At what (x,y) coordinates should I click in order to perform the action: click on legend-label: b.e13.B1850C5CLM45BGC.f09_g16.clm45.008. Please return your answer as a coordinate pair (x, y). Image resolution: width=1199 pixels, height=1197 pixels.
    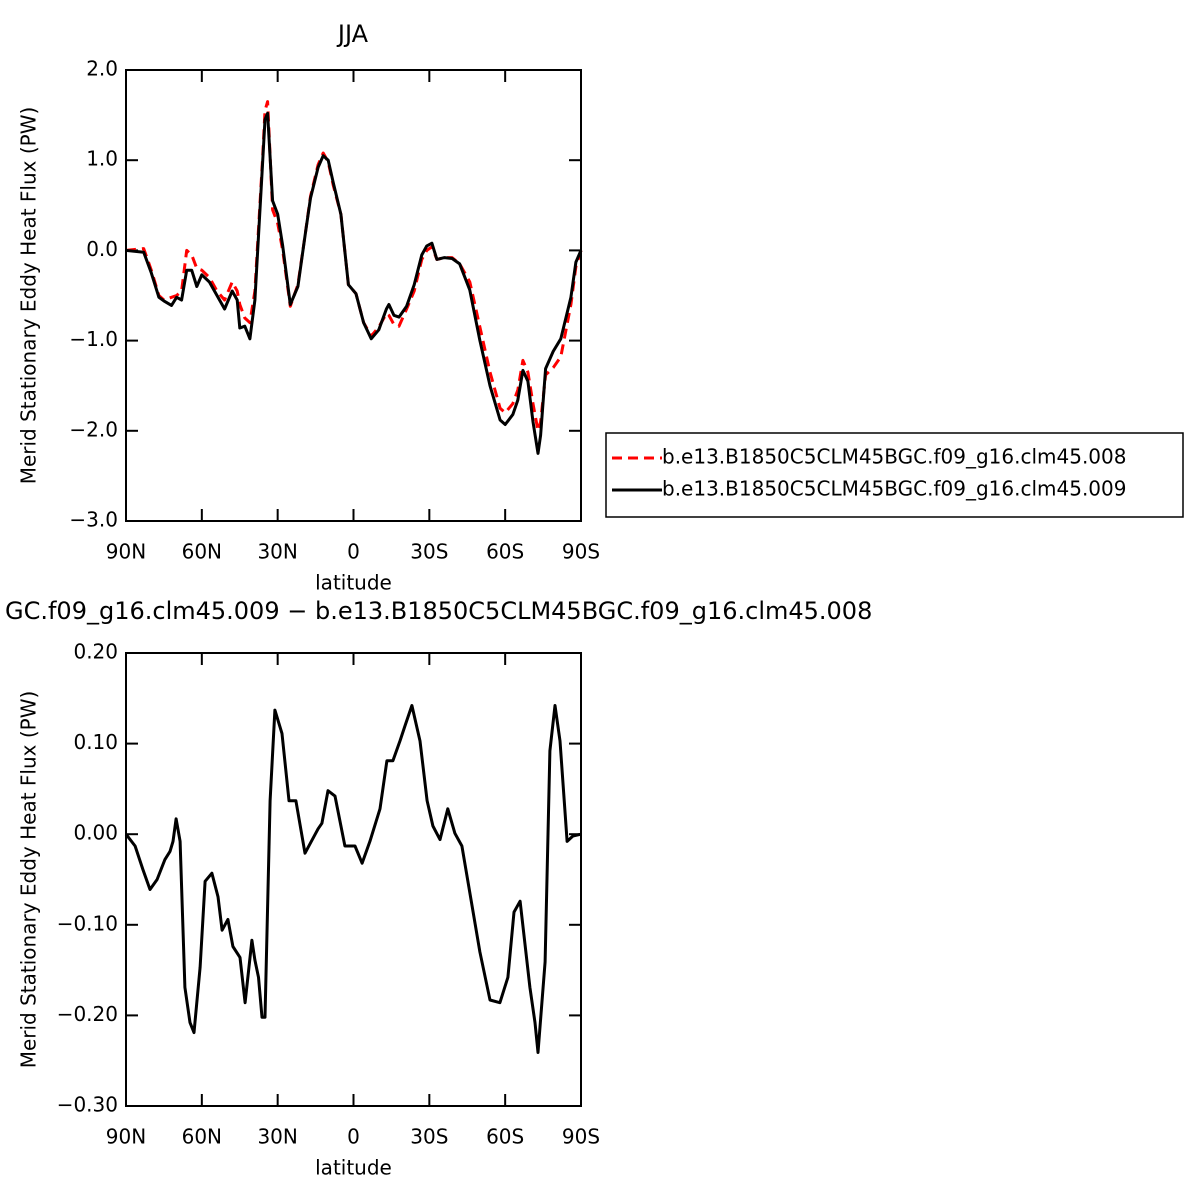
    Looking at the image, I should click on (894, 457).